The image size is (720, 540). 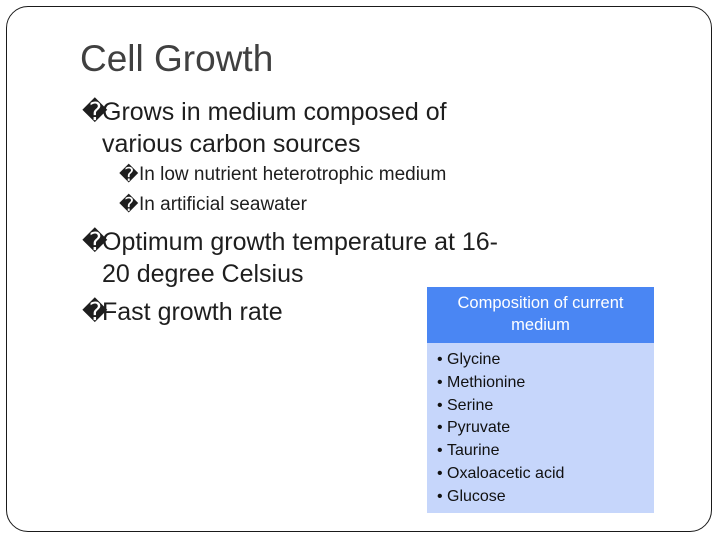 What do you see at coordinates (231, 144) in the screenshot?
I see `bullet-text-continued: various carbon sources` at bounding box center [231, 144].